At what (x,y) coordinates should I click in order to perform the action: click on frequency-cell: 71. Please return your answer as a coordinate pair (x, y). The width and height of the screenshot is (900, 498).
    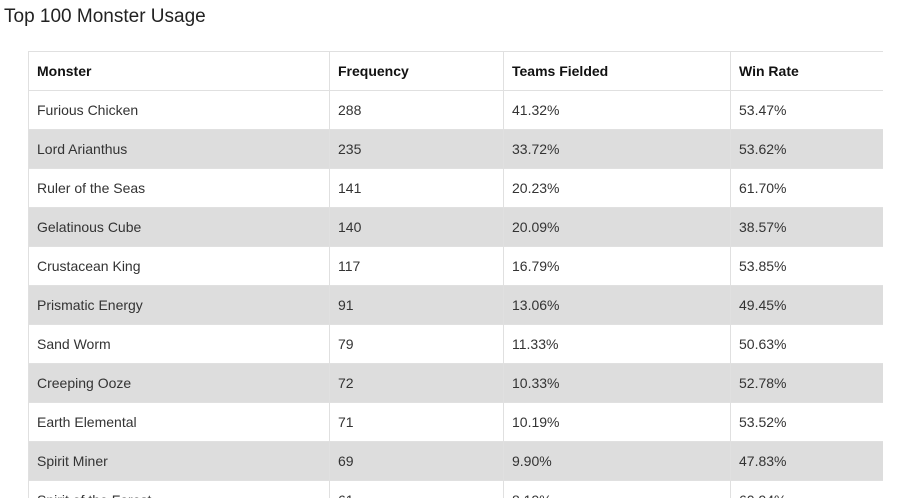
    Looking at the image, I should click on (416, 422).